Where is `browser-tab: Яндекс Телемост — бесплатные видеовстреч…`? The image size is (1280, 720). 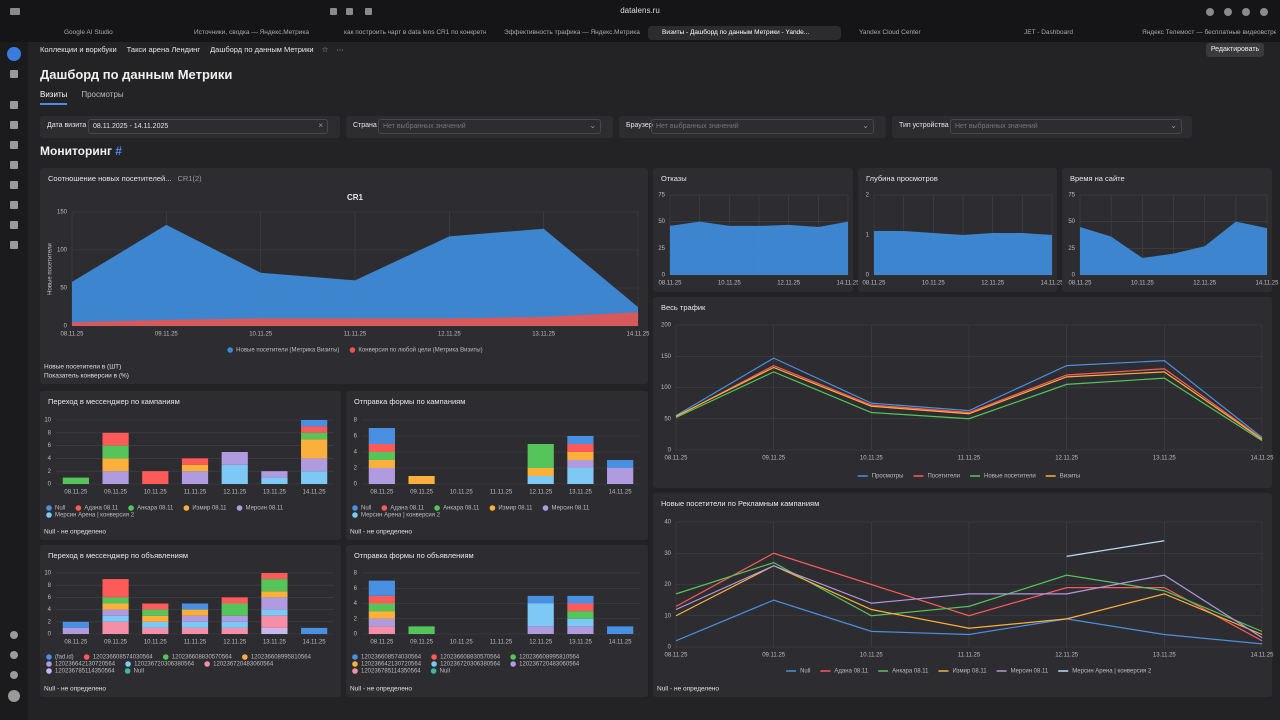
browser-tab: Яндекс Телемост — бесплатные видеовстреч… is located at coordinates (1209, 32).